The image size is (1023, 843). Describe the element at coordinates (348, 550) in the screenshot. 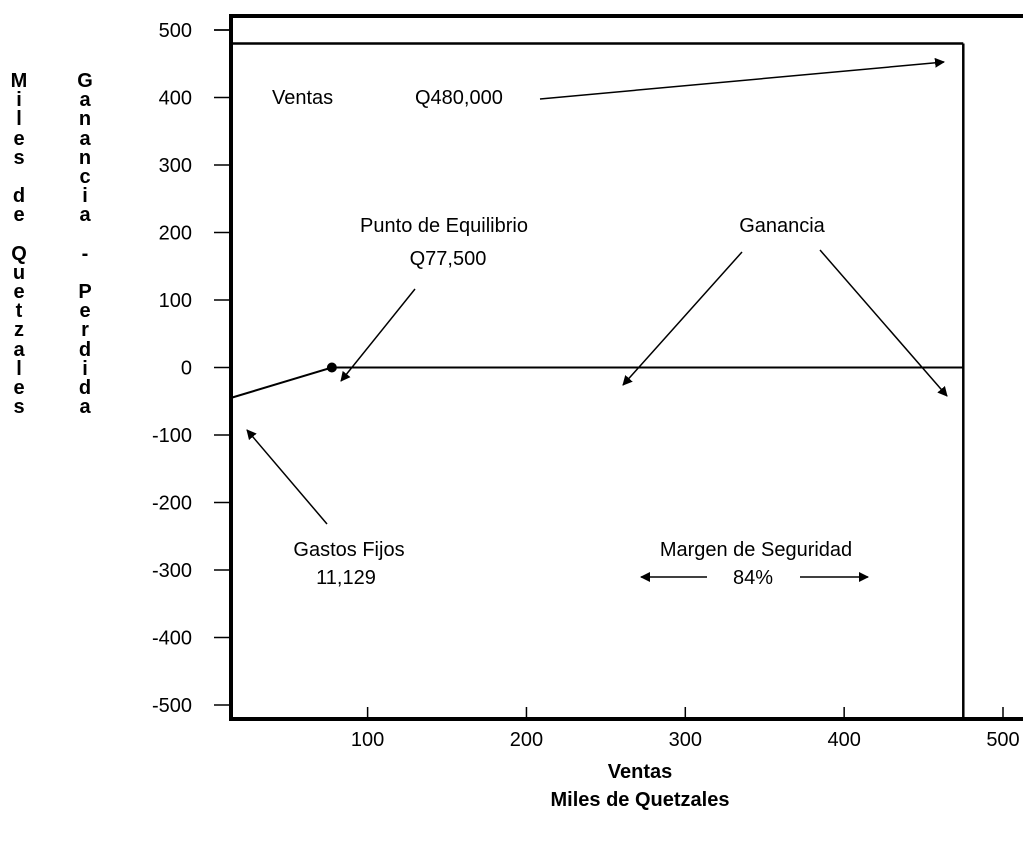

I see `gastos-label: Gastos Fijos` at that location.